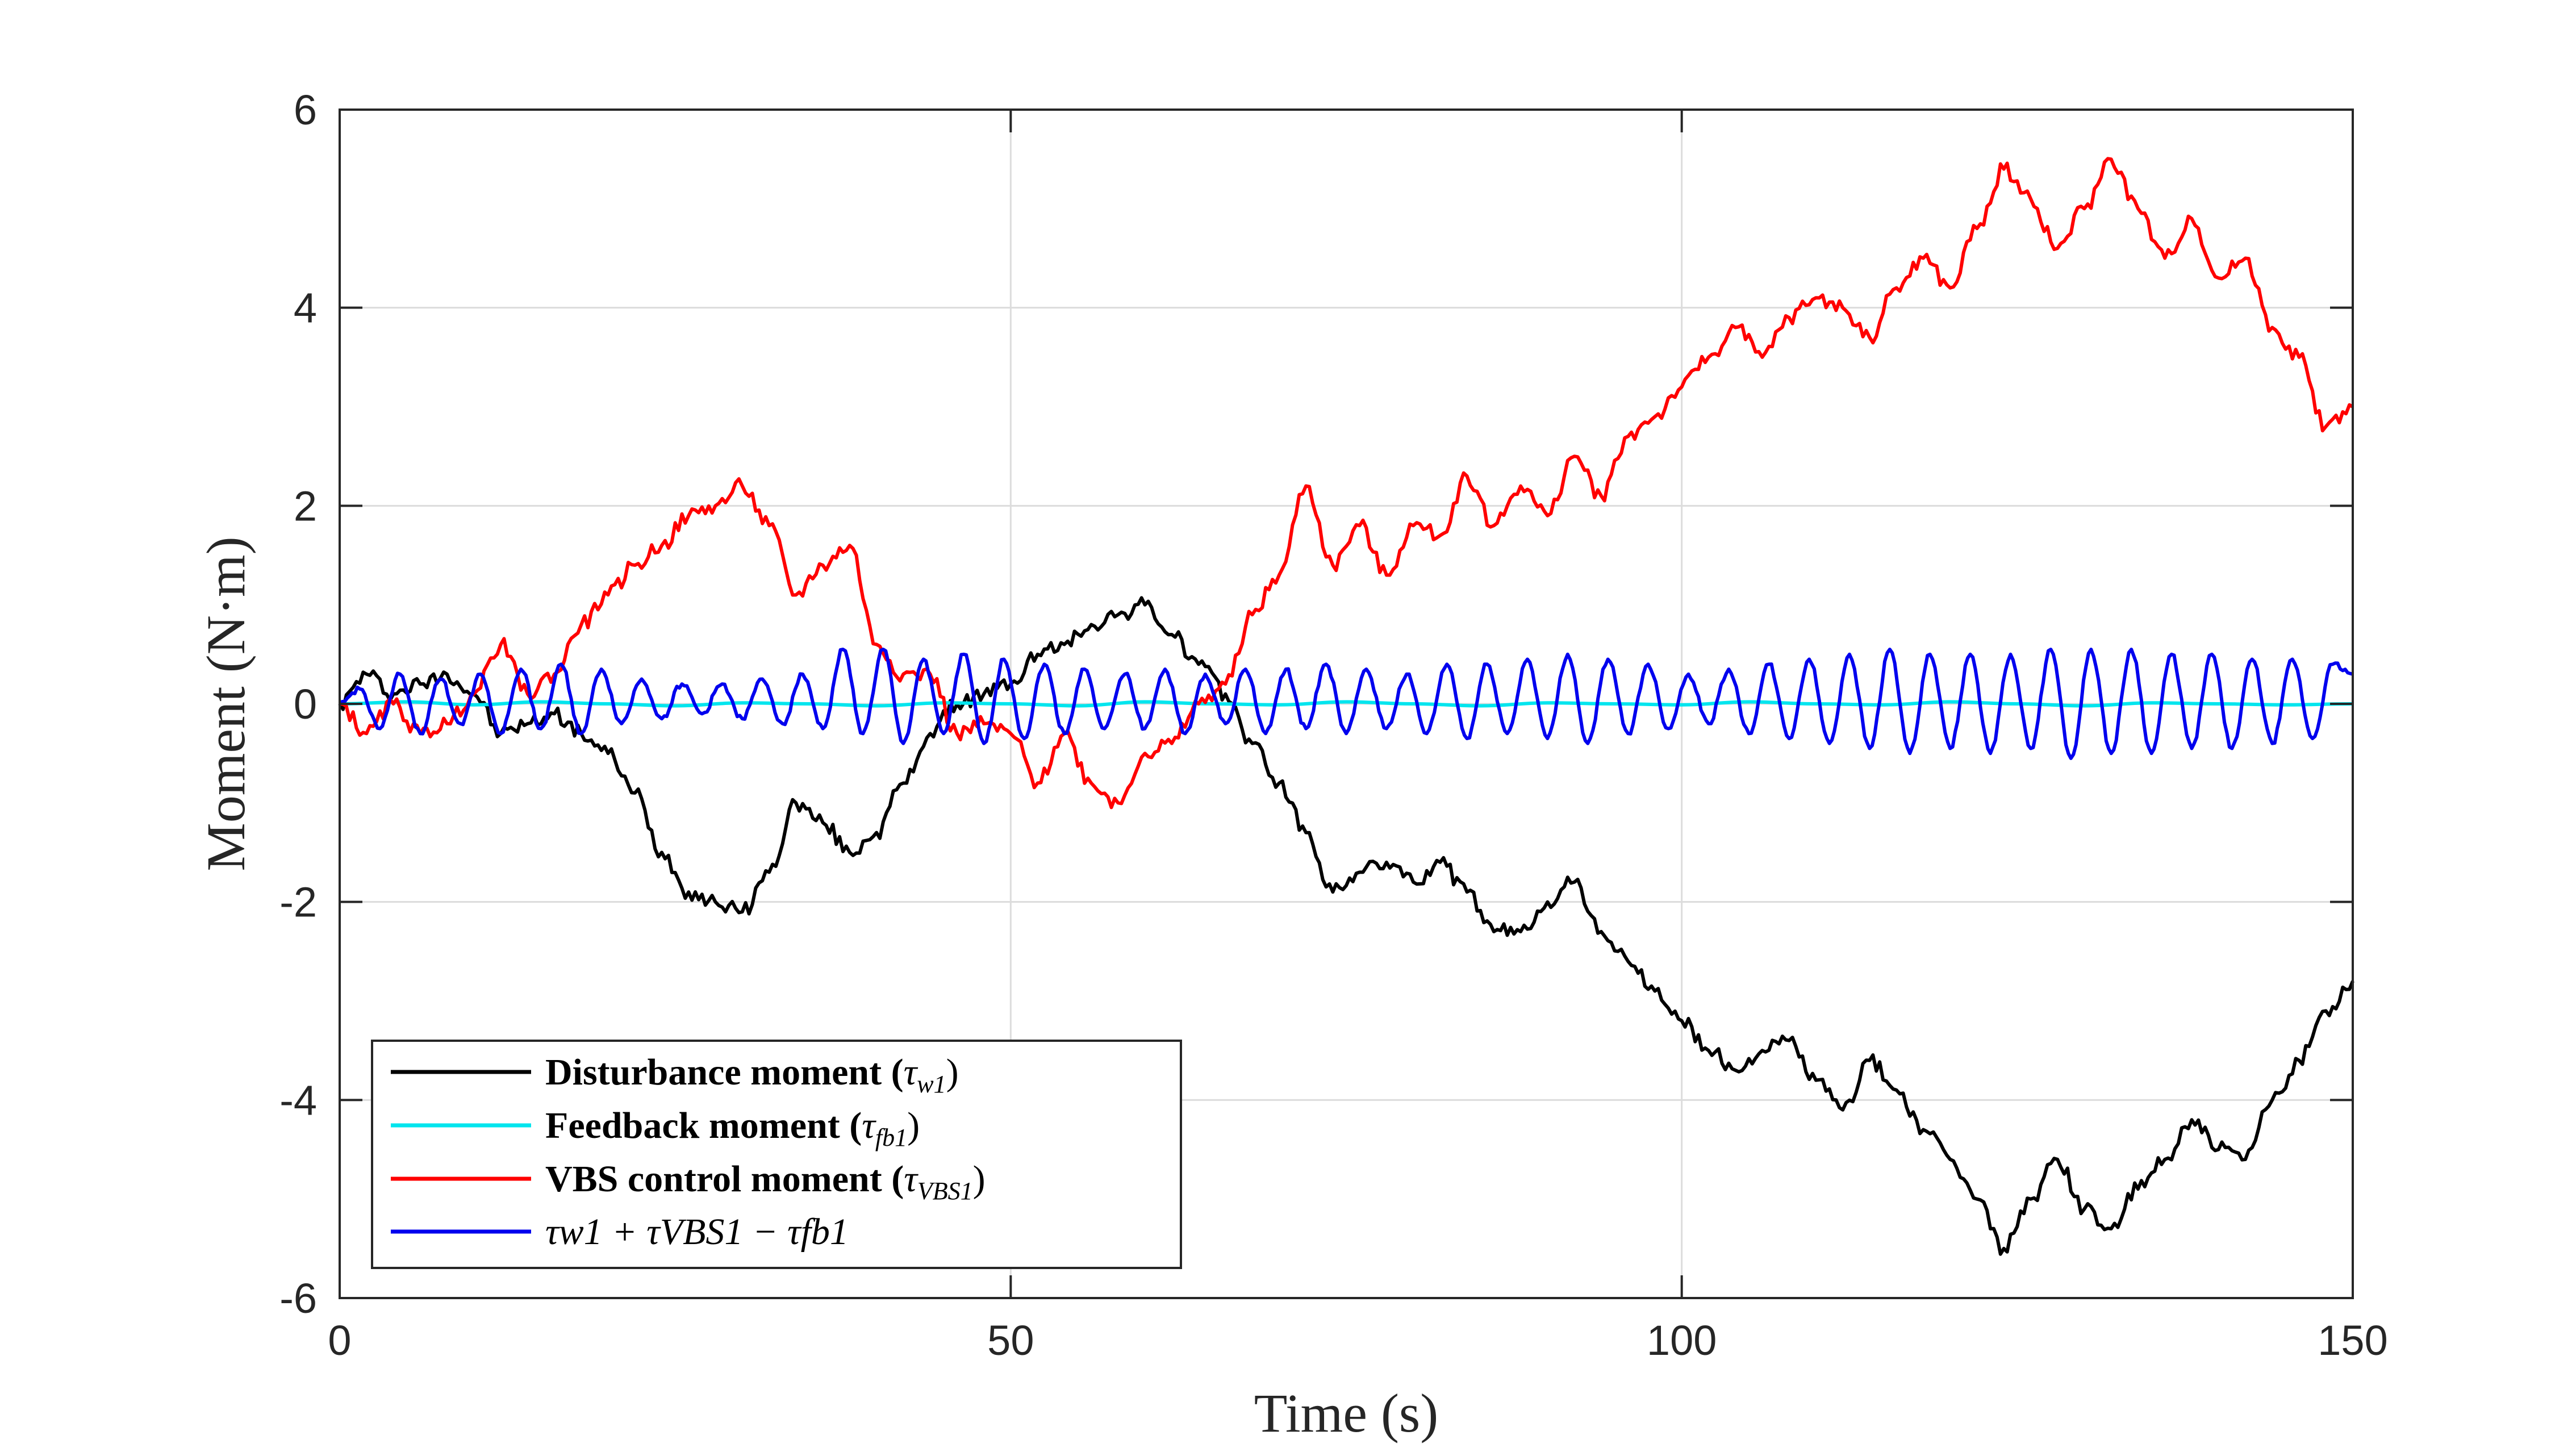  I want to click on y-tick-label: 2, so click(305, 505).